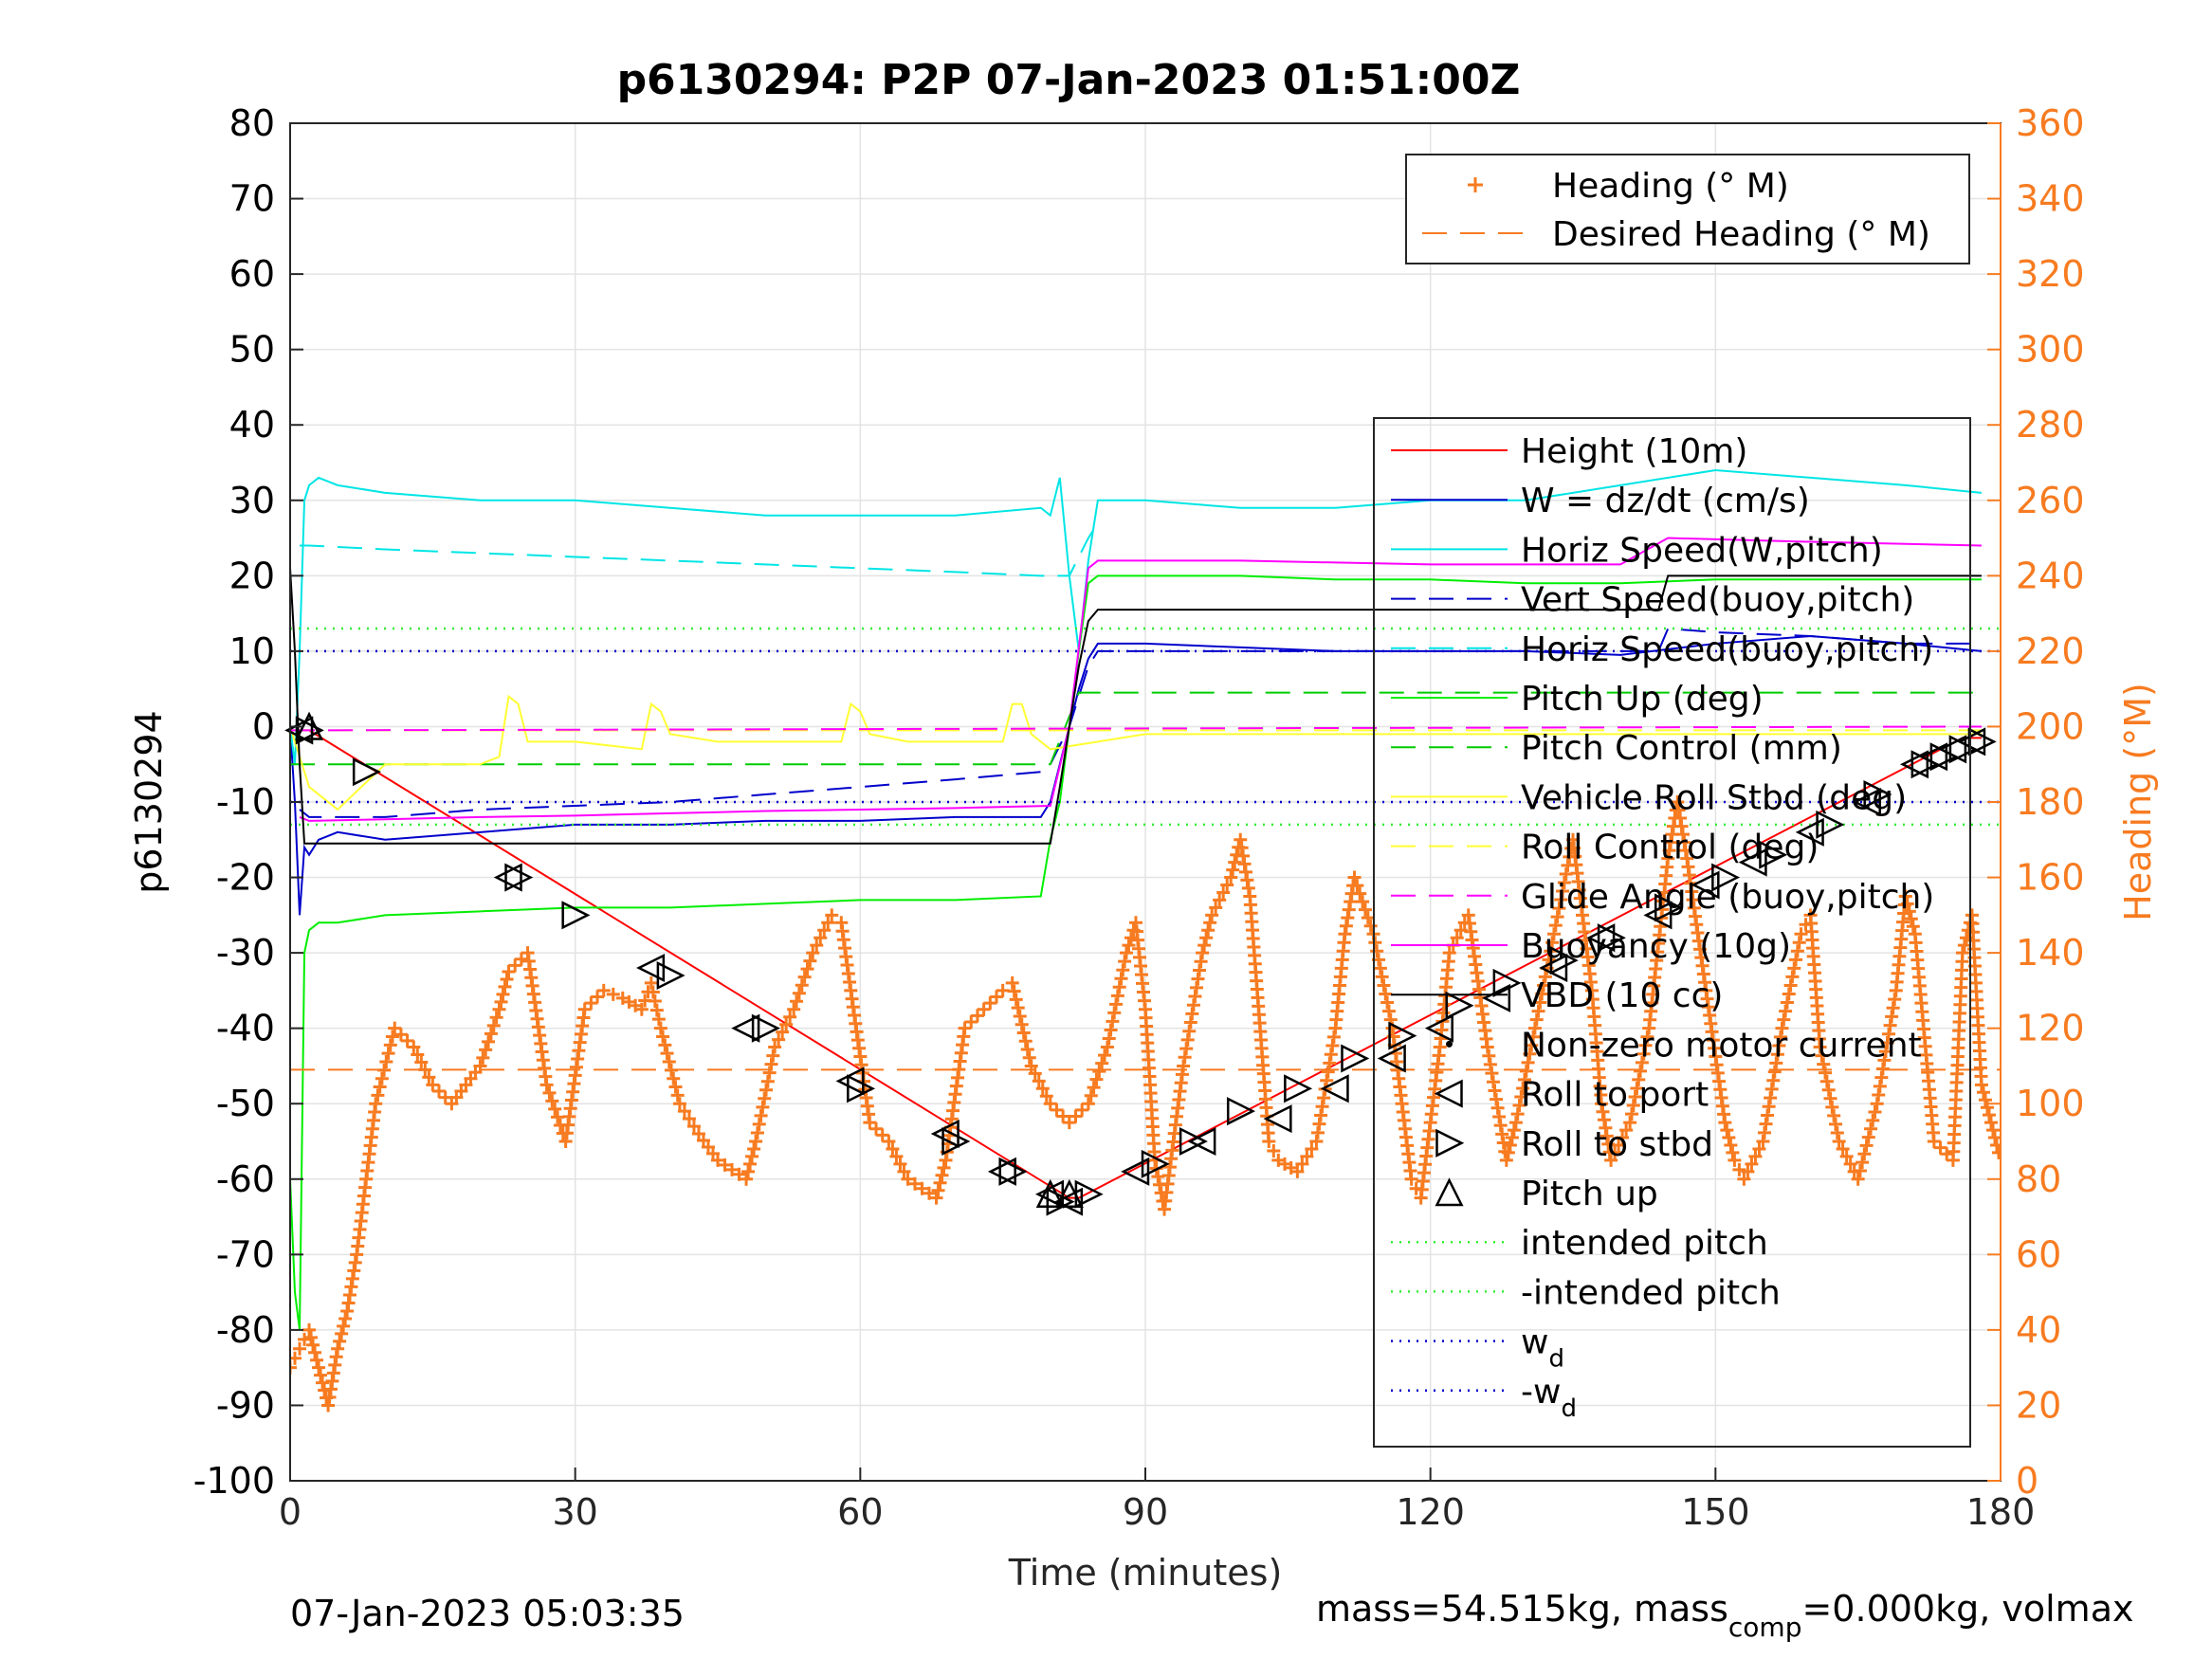 This screenshot has height=1659, width=2212. Describe the element at coordinates (1449, 1192) in the screenshot. I see `legend-swatch` at that location.